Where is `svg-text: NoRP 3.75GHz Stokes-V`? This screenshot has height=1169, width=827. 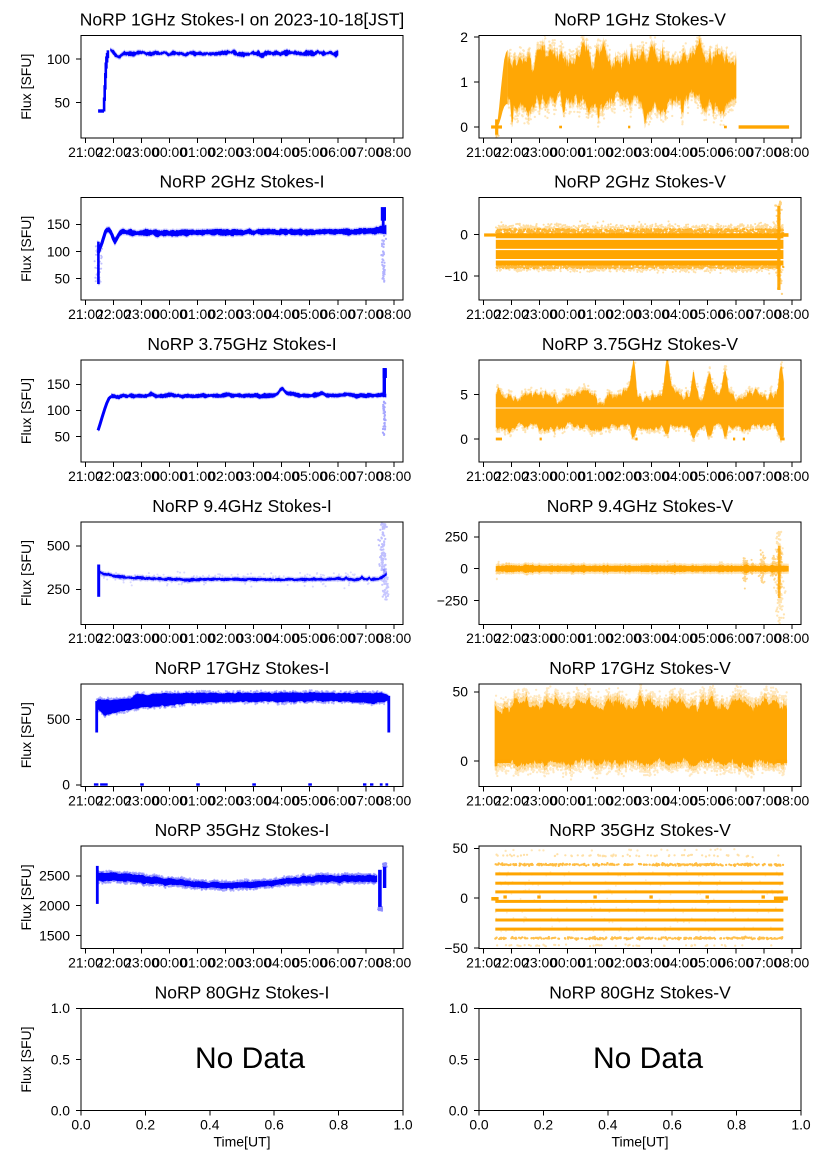 svg-text: NoRP 3.75GHz Stokes-V is located at coordinates (640, 344).